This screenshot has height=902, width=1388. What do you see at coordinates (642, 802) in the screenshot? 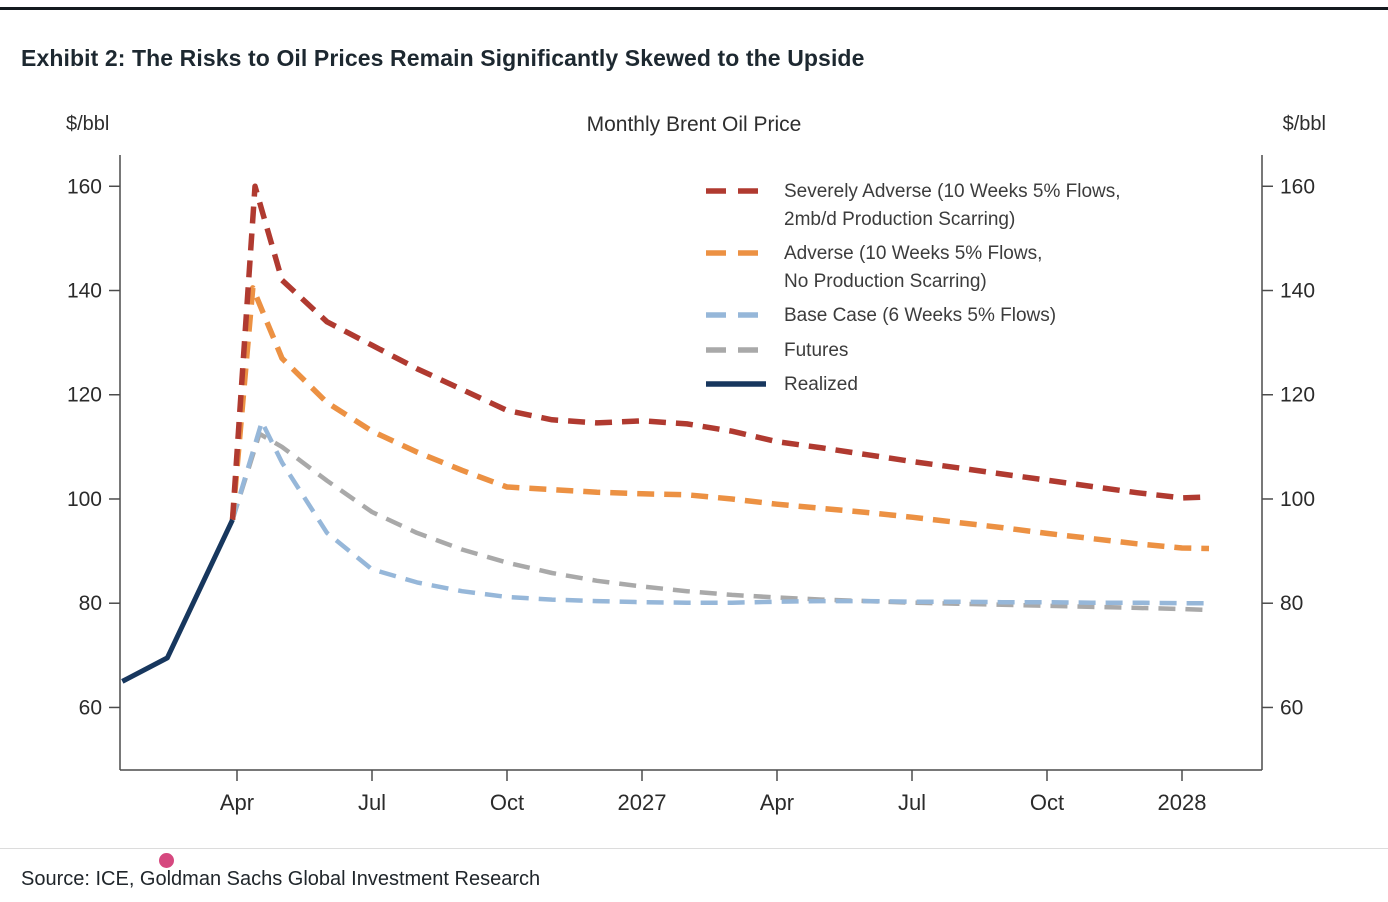
I see `x-tick-label: 2027` at bounding box center [642, 802].